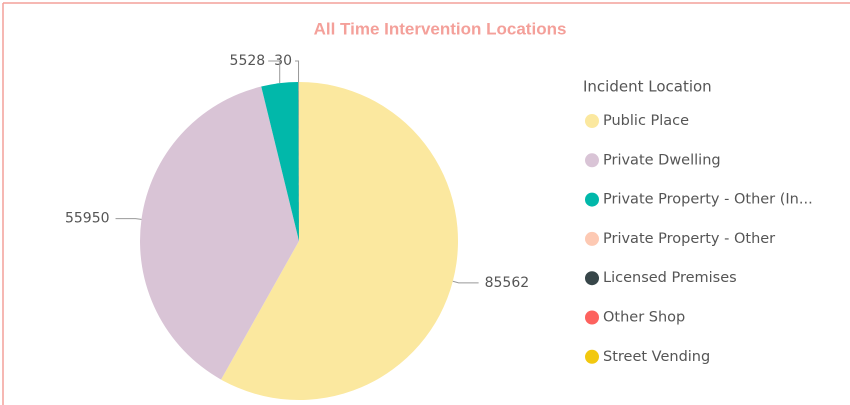 This screenshot has width=850, height=405. What do you see at coordinates (283, 61) in the screenshot?
I see `data-label: 30` at bounding box center [283, 61].